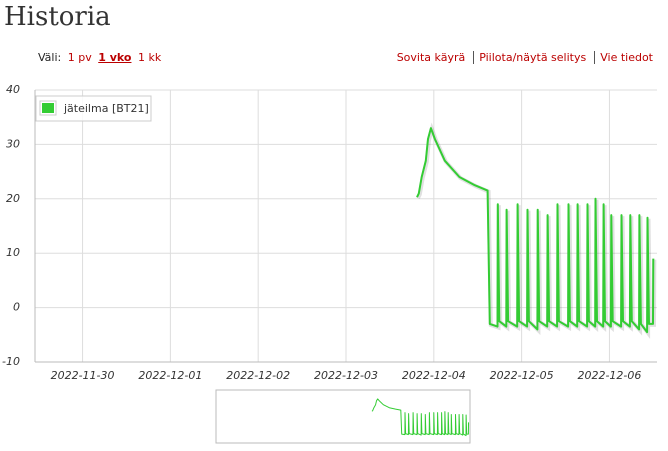 This screenshot has width=668, height=451. Describe the element at coordinates (16, 307) in the screenshot. I see `y-tick-label: 0` at that location.